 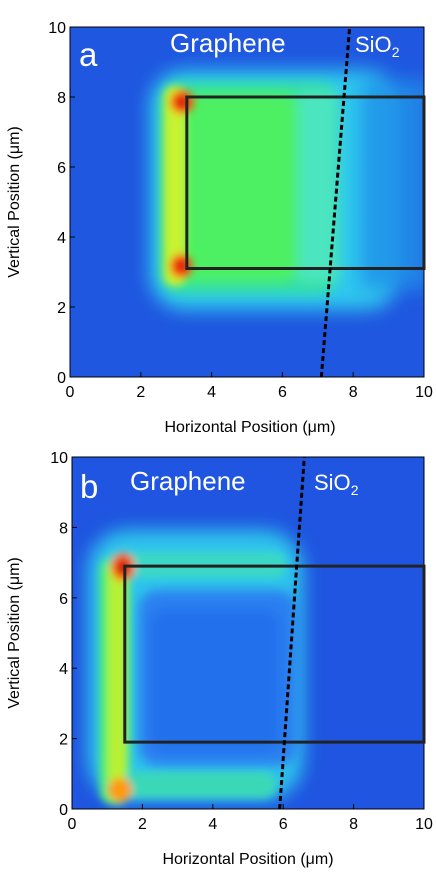 I want to click on panel-a-ylabel: Vertical Position (μm), so click(x=14, y=201).